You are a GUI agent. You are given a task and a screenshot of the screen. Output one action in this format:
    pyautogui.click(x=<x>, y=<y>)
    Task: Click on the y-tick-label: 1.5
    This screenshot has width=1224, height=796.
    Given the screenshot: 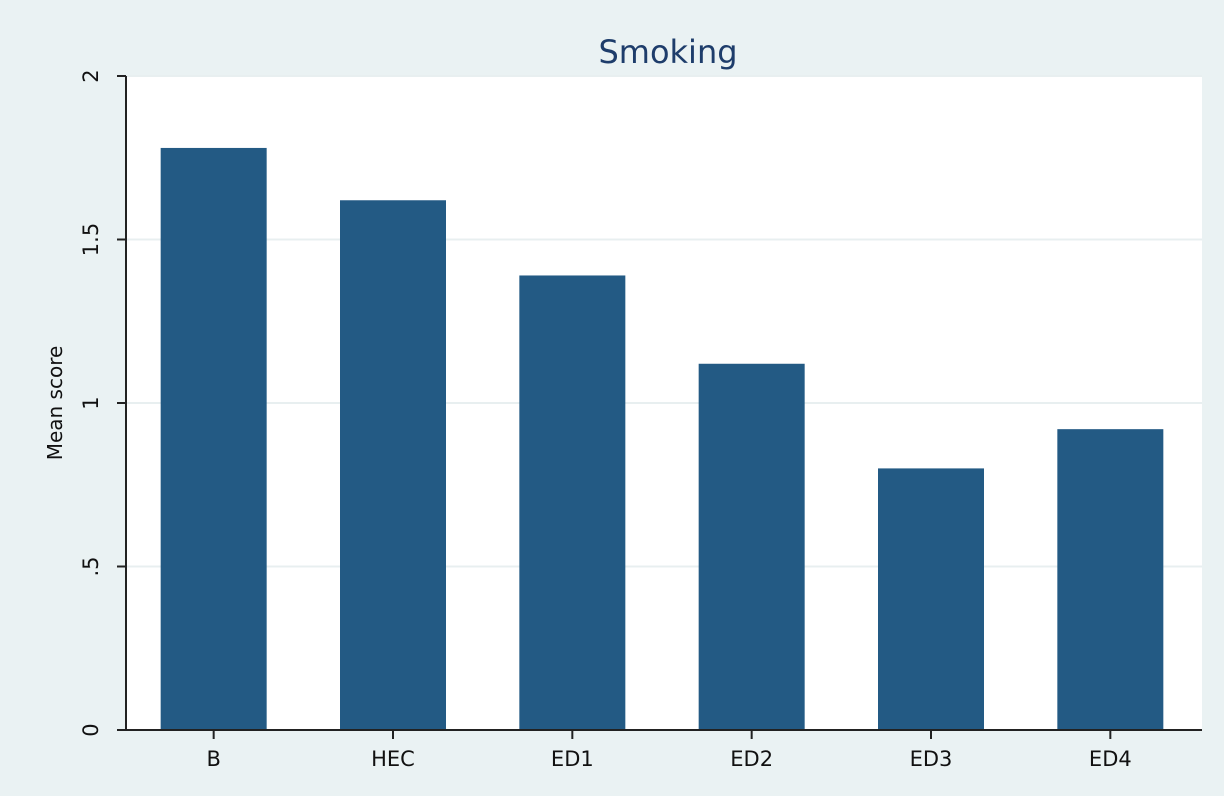 What is the action you would take?
    pyautogui.click(x=91, y=239)
    